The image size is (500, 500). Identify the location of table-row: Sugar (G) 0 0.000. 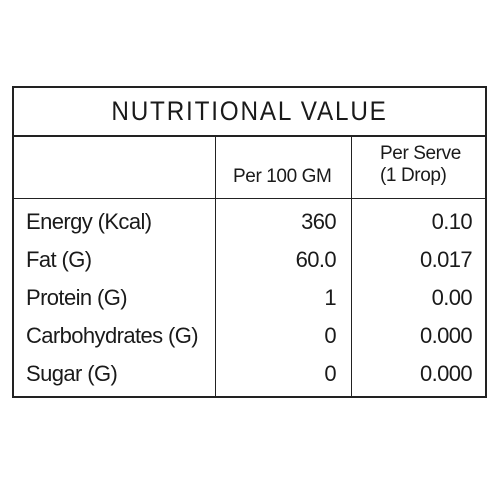
(249, 376).